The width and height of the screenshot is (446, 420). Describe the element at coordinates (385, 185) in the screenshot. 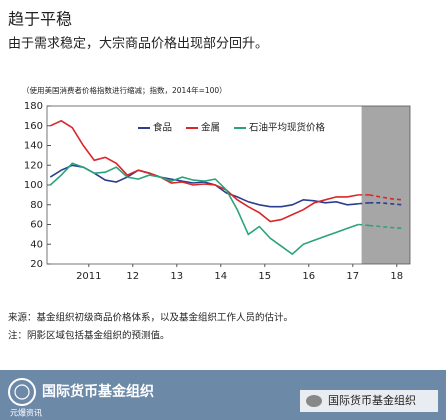

I see `forecast-shade` at that location.